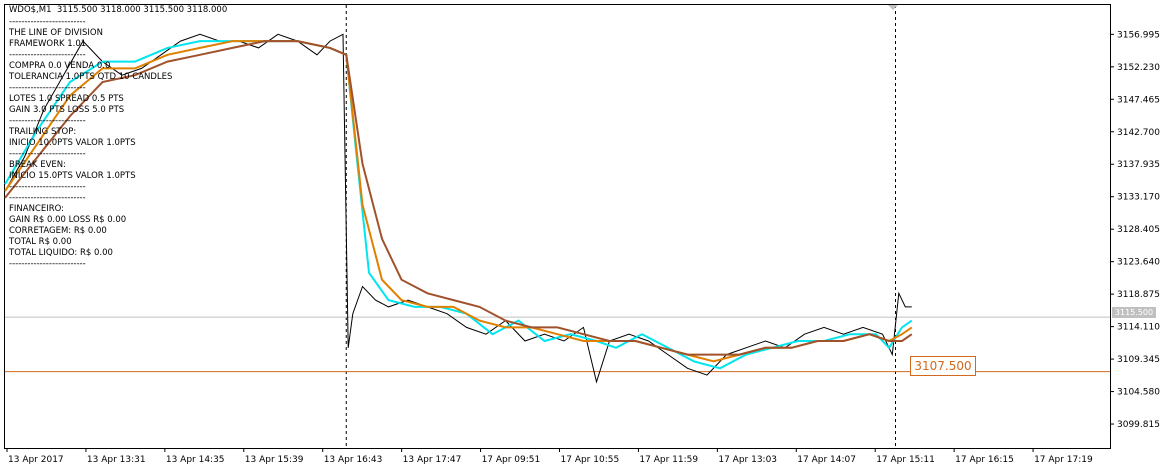  I want to click on x-tick-label: 13 Apr 16:43, so click(353, 460).